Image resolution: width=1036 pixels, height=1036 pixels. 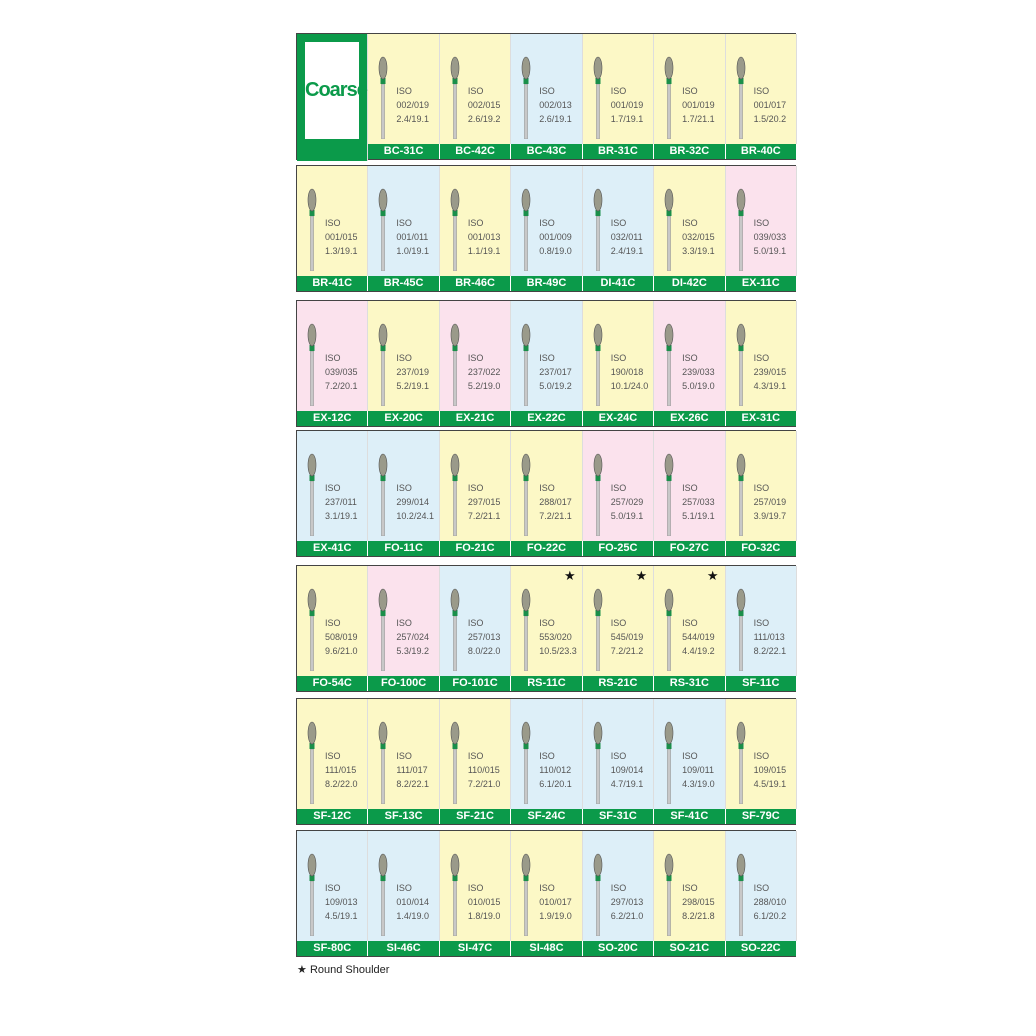 What do you see at coordinates (770, 637) in the screenshot?
I see `product-spec: ISO 111/013 8.2/22.1` at bounding box center [770, 637].